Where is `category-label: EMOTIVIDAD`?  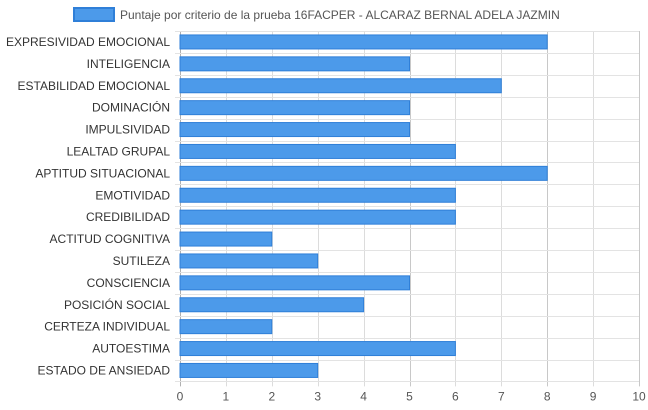
category-label: EMOTIVIDAD is located at coordinates (132, 195).